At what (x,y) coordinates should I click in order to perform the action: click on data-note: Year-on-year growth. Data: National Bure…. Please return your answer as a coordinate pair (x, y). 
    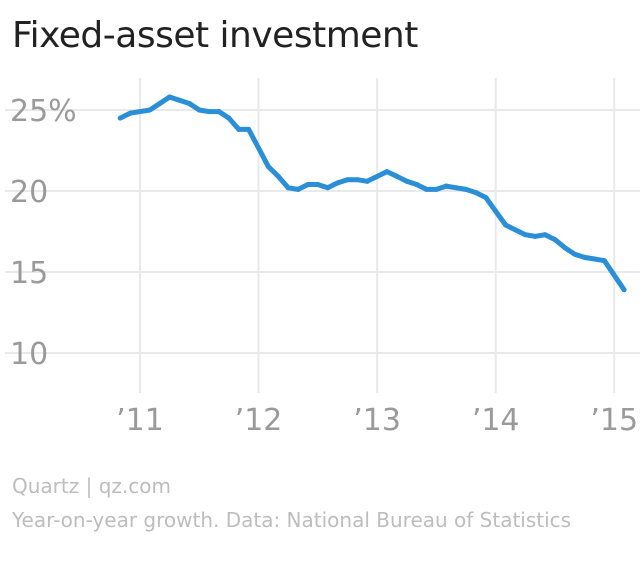
    Looking at the image, I should click on (292, 520).